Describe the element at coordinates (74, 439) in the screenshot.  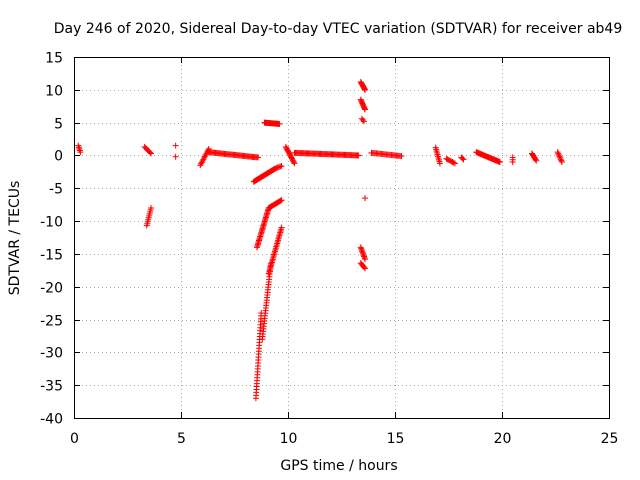
I see `x-tick-label: 0` at that location.